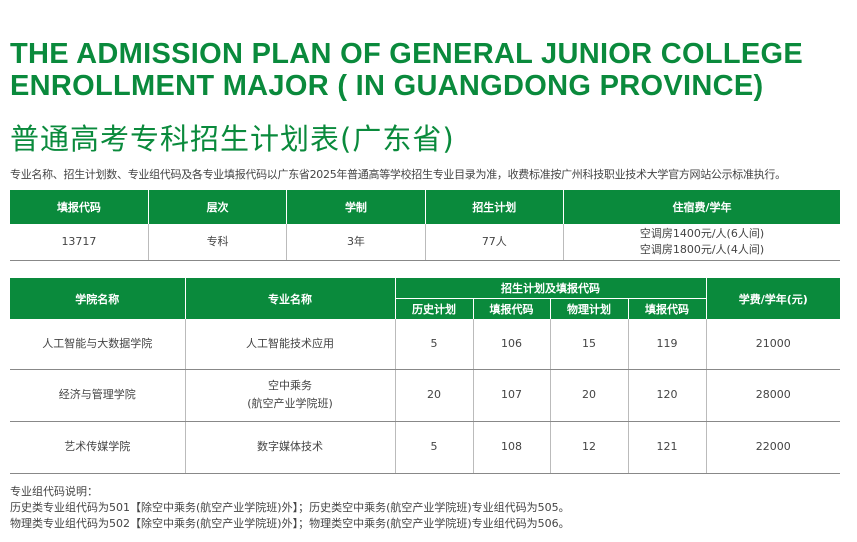 The height and width of the screenshot is (542, 857). Describe the element at coordinates (79, 207) in the screenshot. I see `header-code: 填报代码` at that location.